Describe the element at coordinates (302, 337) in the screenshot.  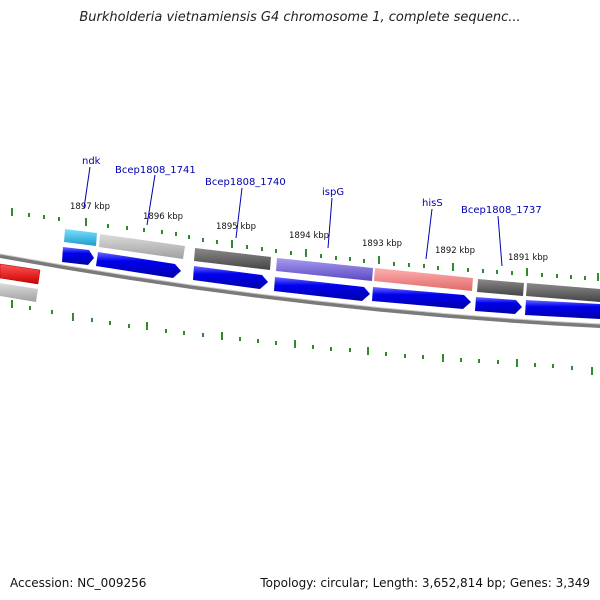
I see `inner-tick-row` at that location.